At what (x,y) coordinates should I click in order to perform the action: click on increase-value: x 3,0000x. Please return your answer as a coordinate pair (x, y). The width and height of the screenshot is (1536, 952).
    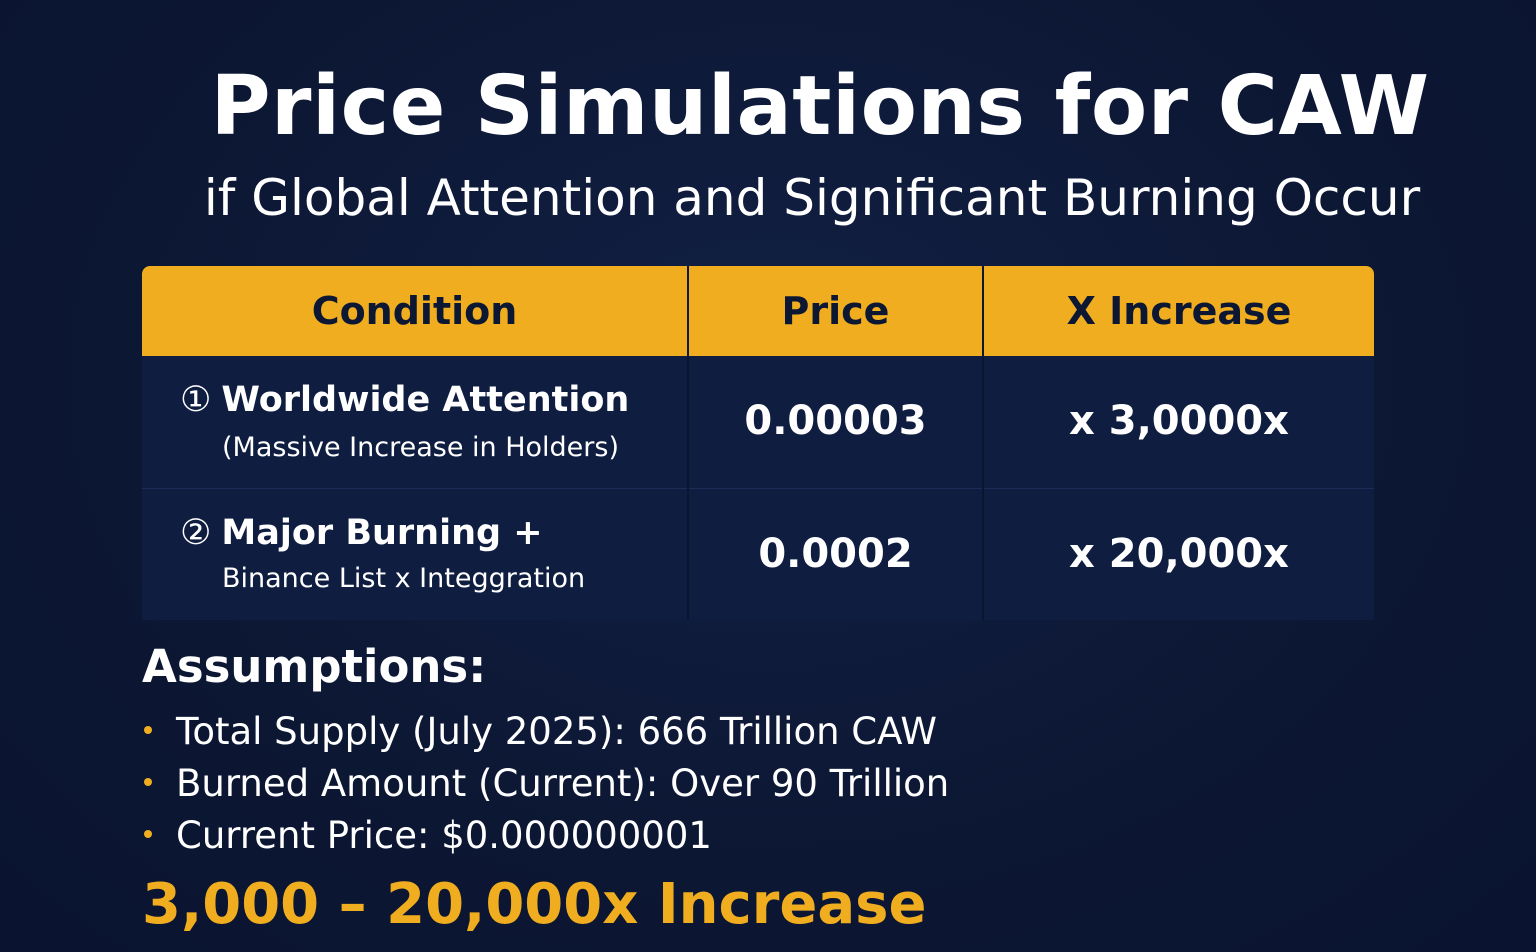
    Looking at the image, I should click on (1179, 421).